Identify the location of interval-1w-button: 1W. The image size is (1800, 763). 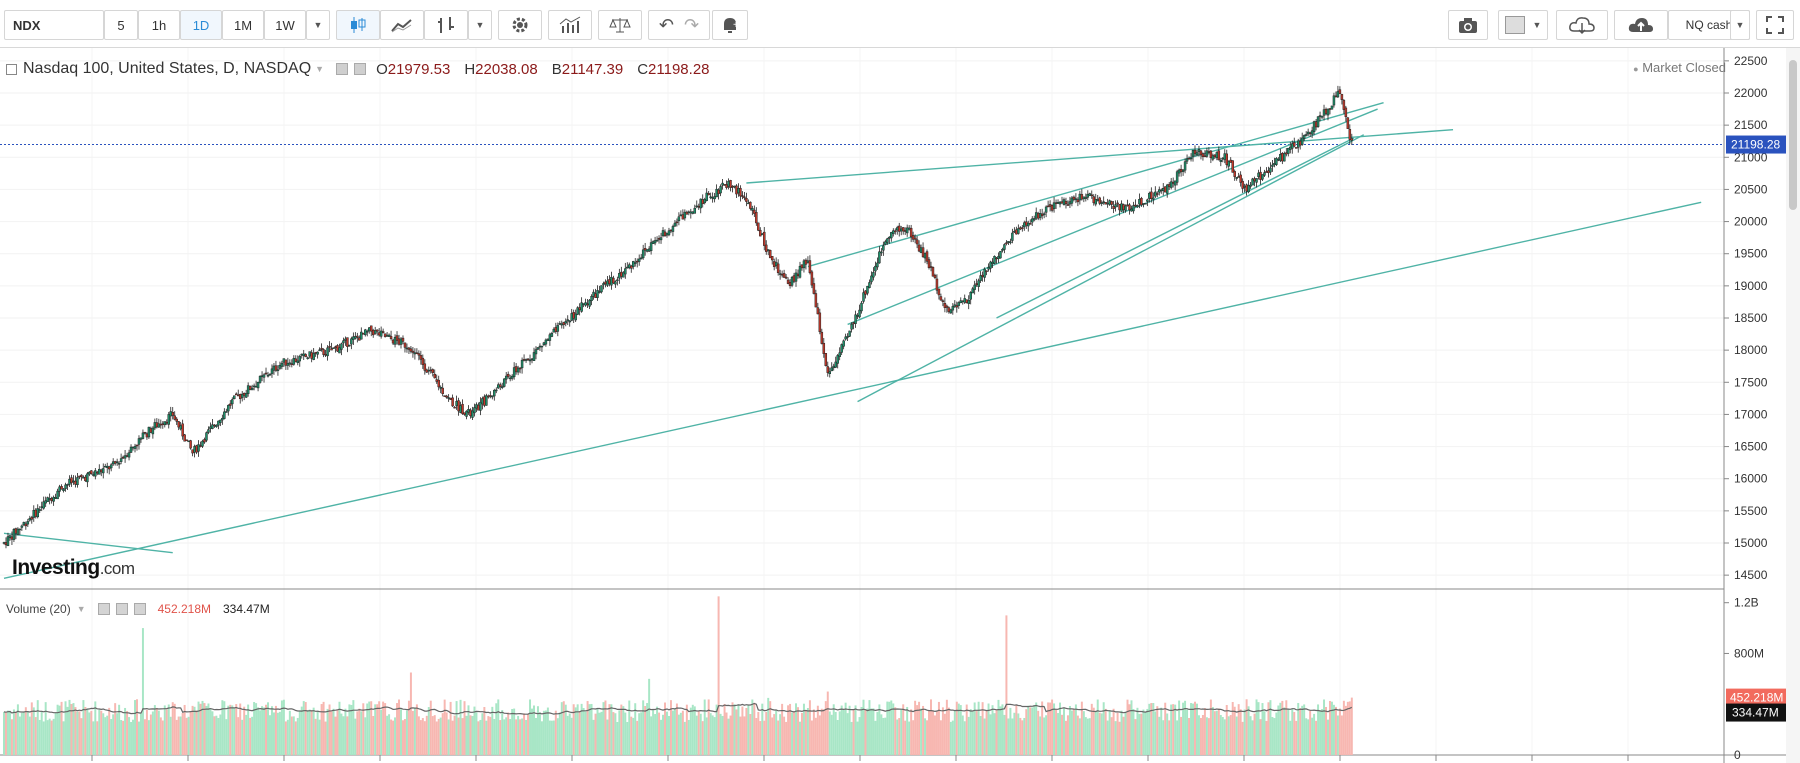
(285, 25).